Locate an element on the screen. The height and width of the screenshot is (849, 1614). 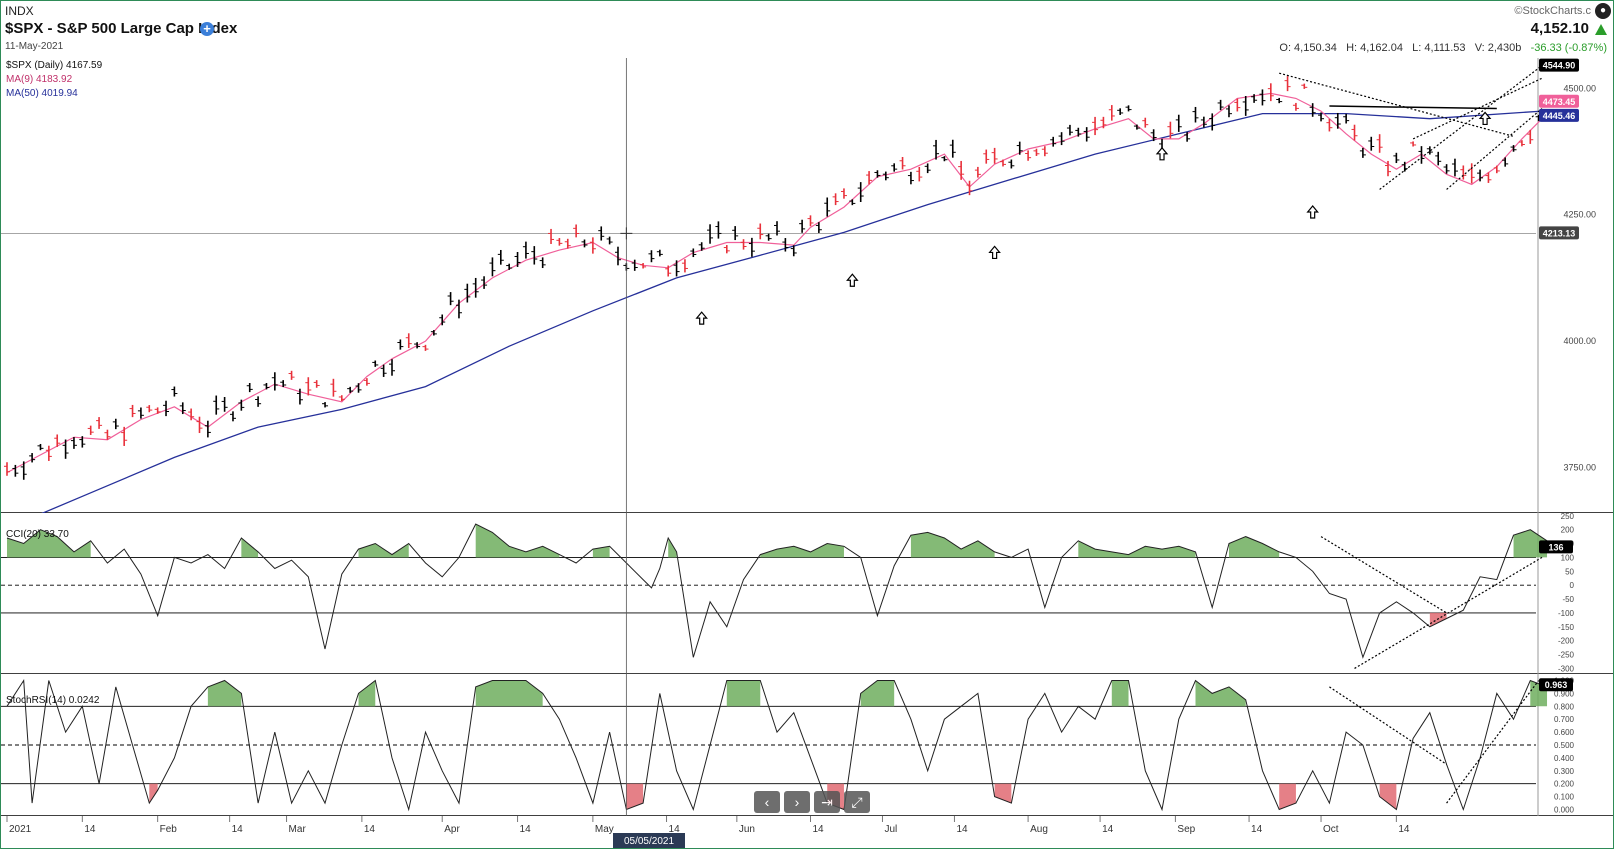
indicator-tick-label: -200 is located at coordinates (1566, 641).